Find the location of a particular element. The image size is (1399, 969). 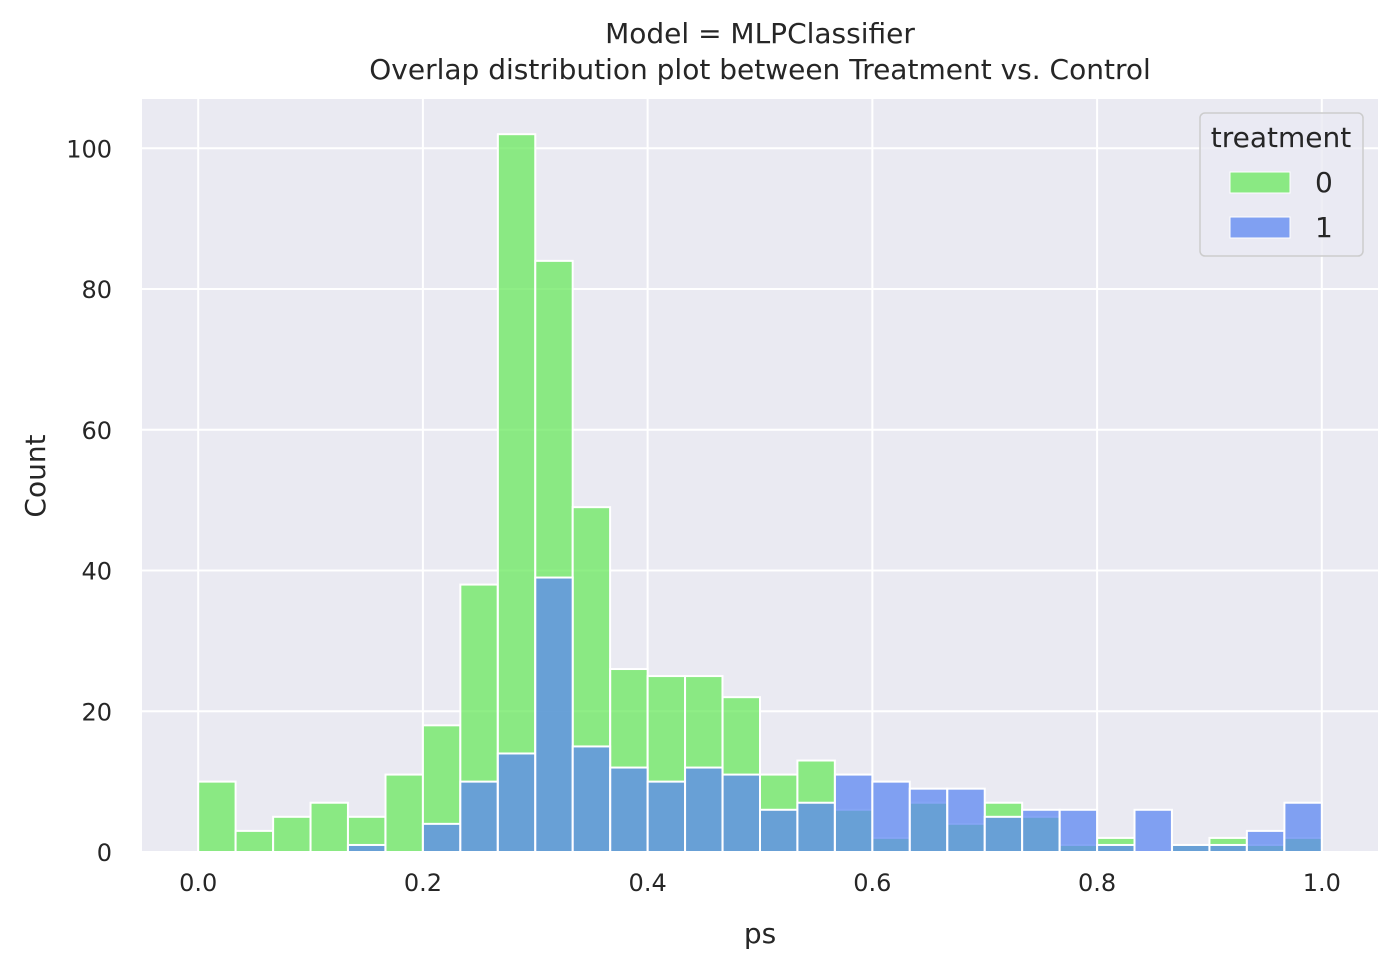

x-axis-ticks: 0.0 0.2 0.4 0.6 0.8 1.0 is located at coordinates (760, 883).